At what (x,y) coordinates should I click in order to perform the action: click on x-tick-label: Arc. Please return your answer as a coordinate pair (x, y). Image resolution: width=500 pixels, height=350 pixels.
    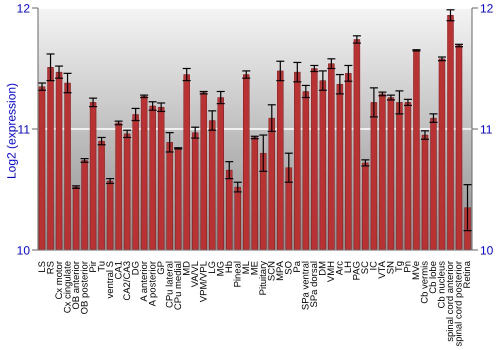
    Looking at the image, I should click on (340, 268).